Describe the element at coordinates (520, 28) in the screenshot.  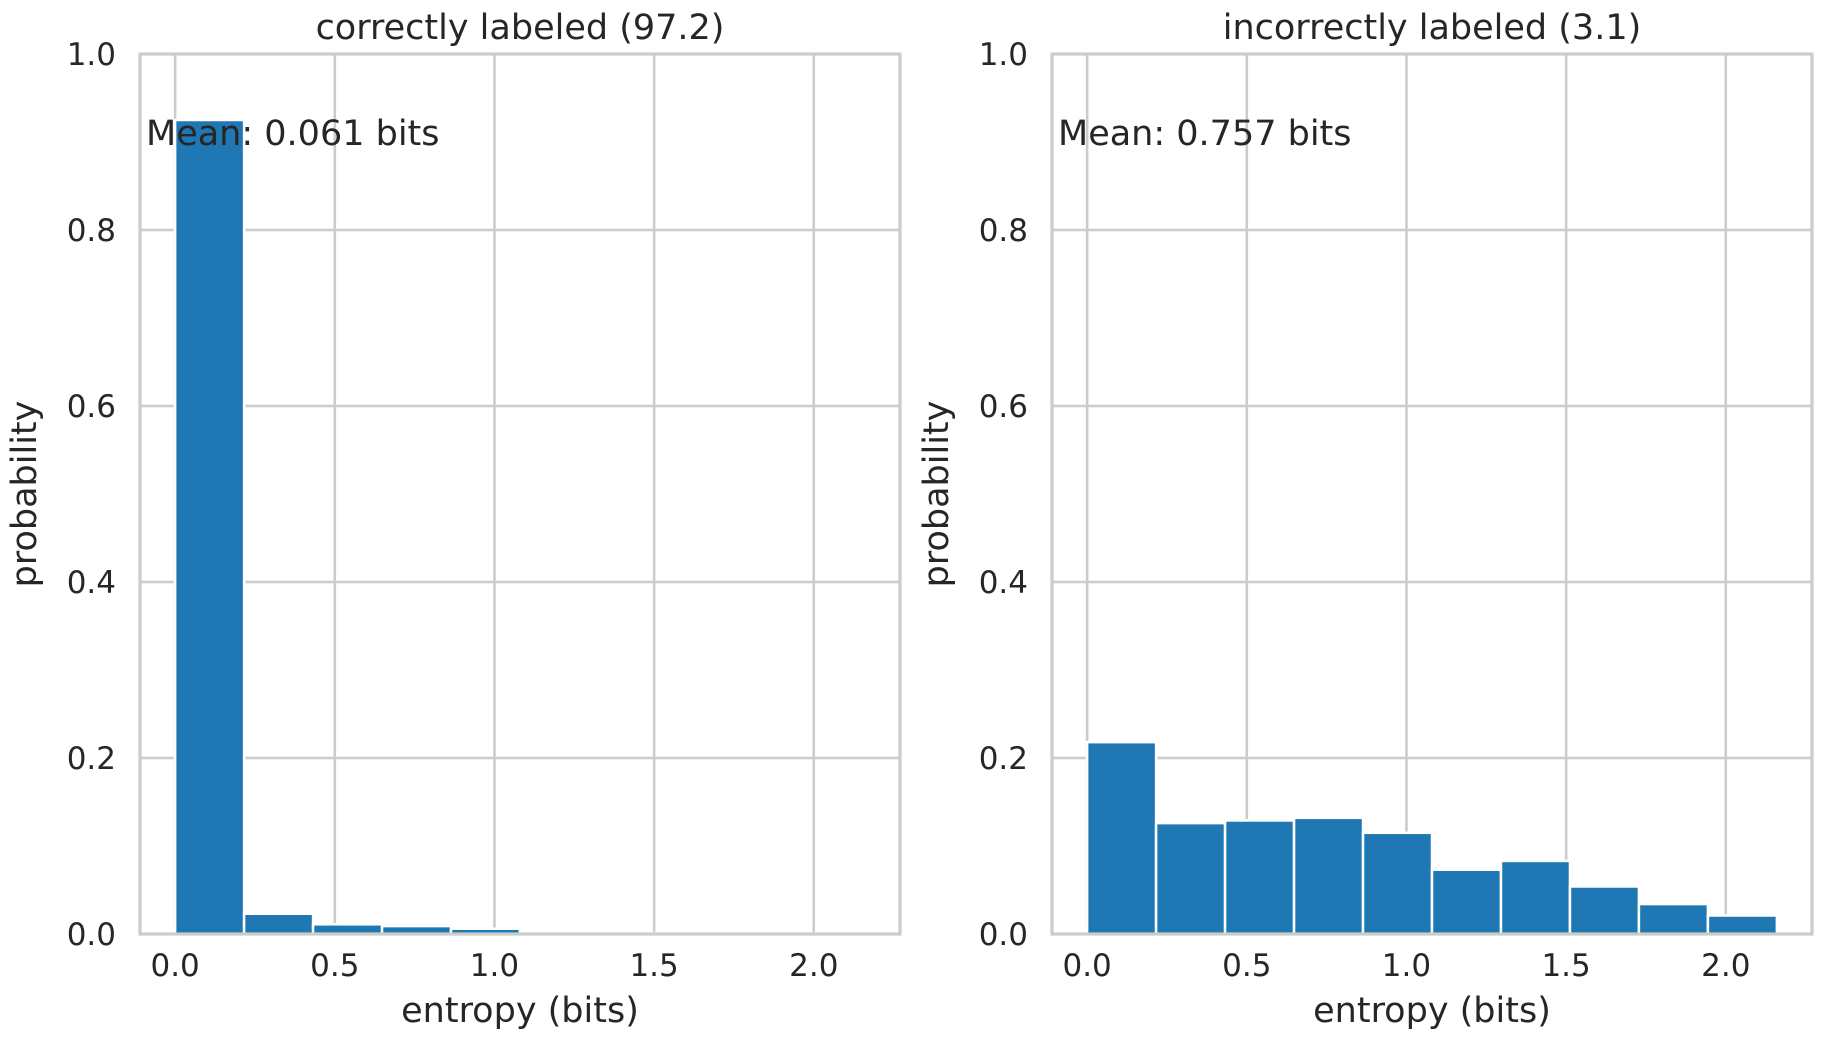
I see `chart-title: correctly labeled (97.2)` at that location.